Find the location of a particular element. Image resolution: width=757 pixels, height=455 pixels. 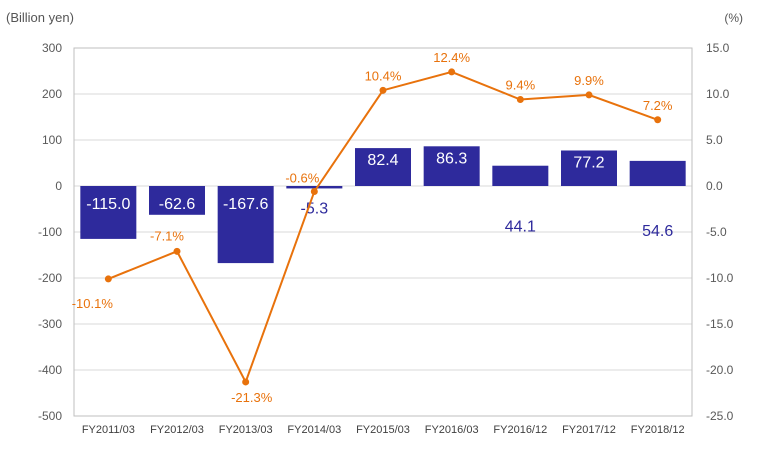

left-tick-label: 200 is located at coordinates (52, 94).